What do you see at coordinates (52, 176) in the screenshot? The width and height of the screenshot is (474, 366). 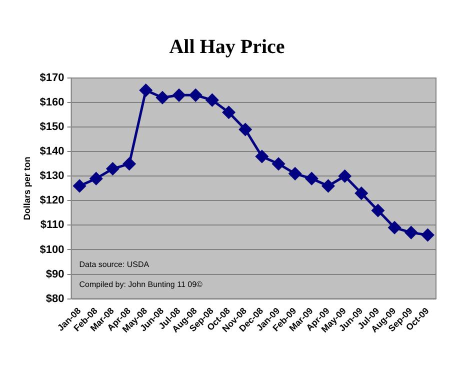 I see `y-tick-label: $130` at bounding box center [52, 176].